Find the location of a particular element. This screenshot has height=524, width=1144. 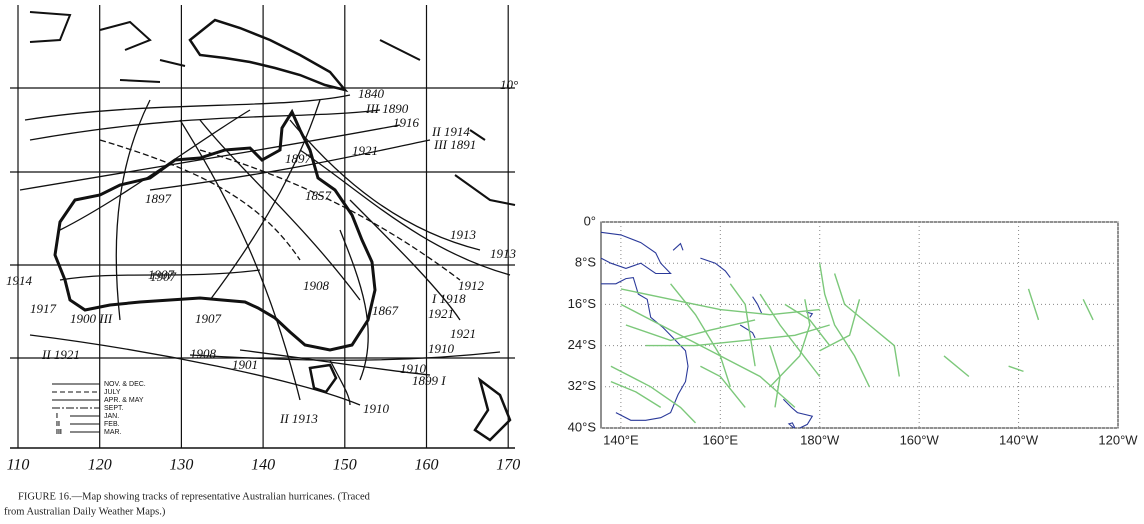

legend-label: JAN. is located at coordinates (111, 416).